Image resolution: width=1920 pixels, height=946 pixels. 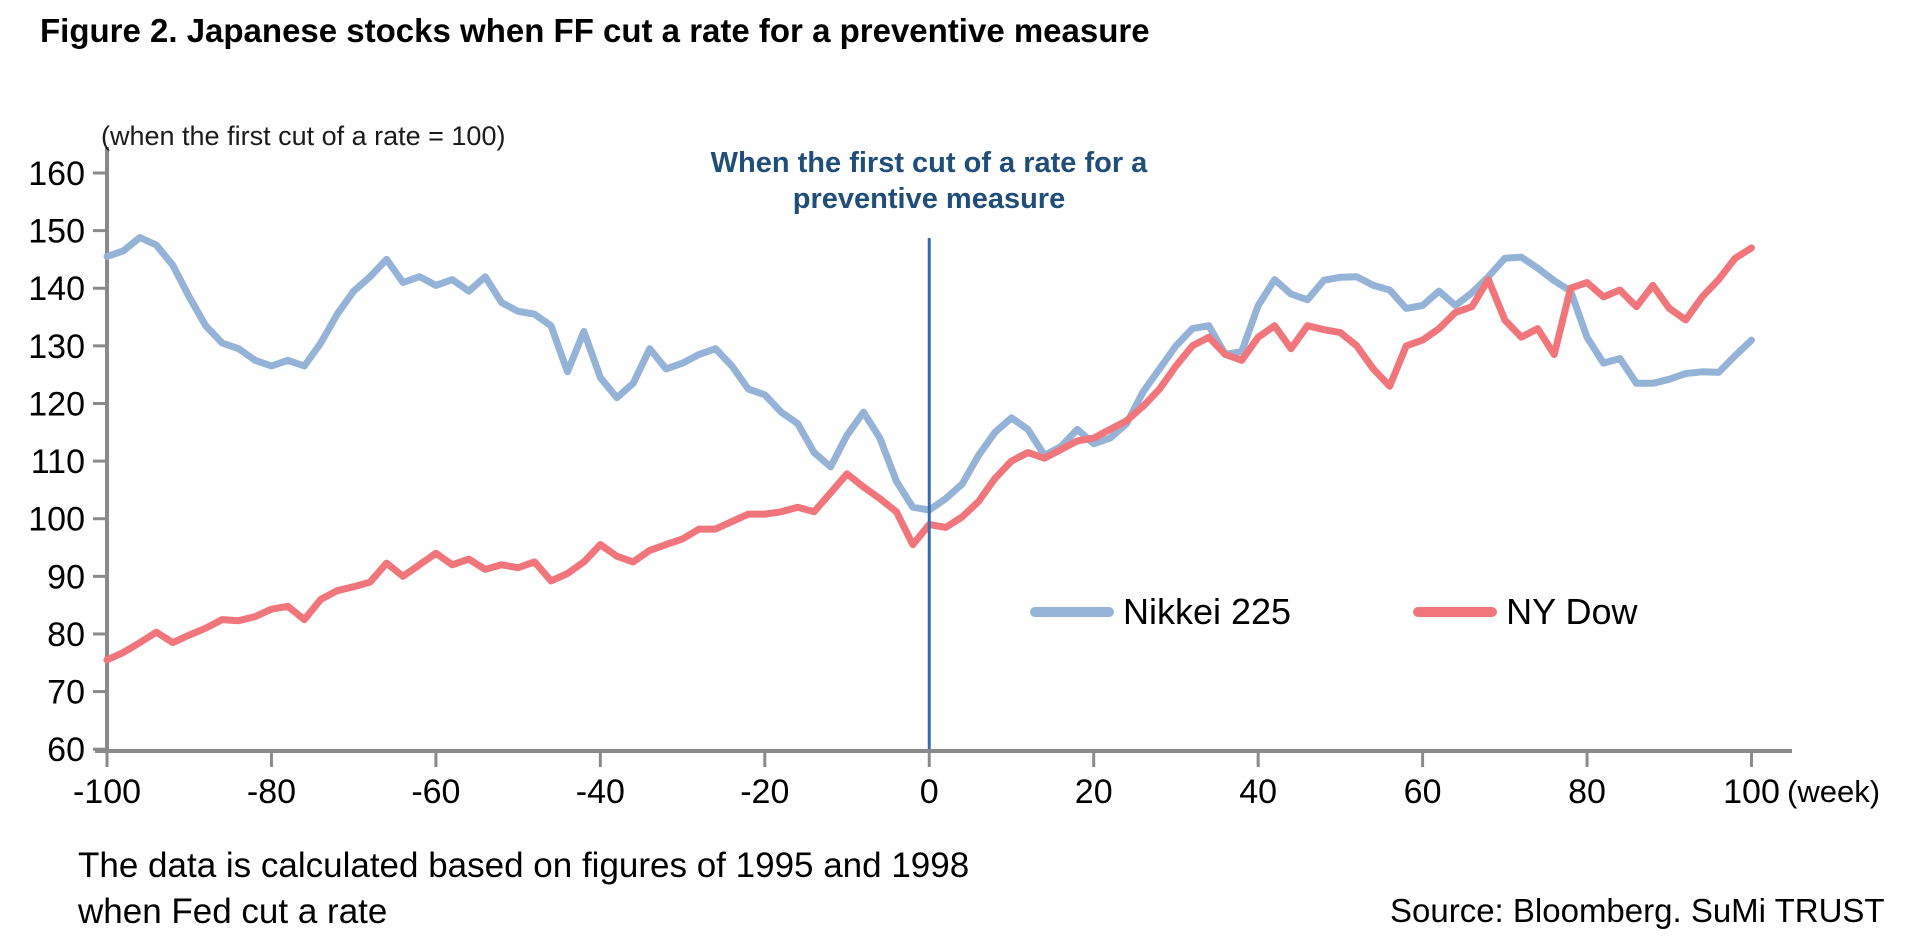 I want to click on x-tick-label: -20, so click(x=764, y=792).